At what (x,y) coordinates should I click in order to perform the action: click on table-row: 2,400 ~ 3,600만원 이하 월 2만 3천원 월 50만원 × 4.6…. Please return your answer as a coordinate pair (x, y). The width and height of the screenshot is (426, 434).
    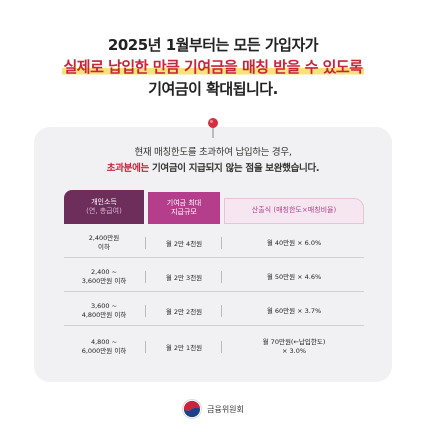
    Looking at the image, I should click on (214, 277).